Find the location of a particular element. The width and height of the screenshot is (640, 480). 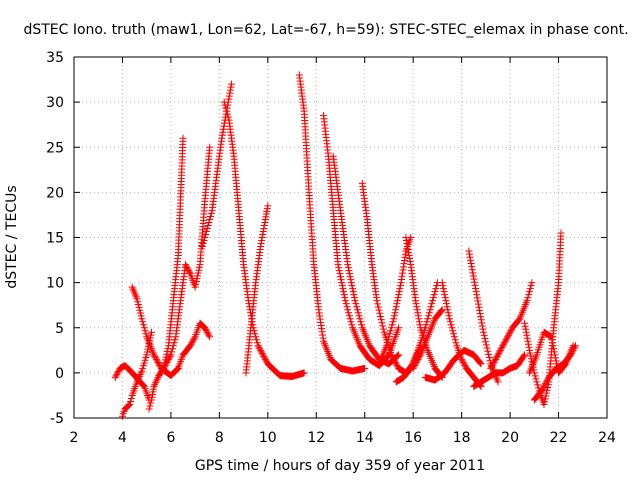

x-axis-label: GPS time / hours of day 359 of year 2011 is located at coordinates (340, 466).